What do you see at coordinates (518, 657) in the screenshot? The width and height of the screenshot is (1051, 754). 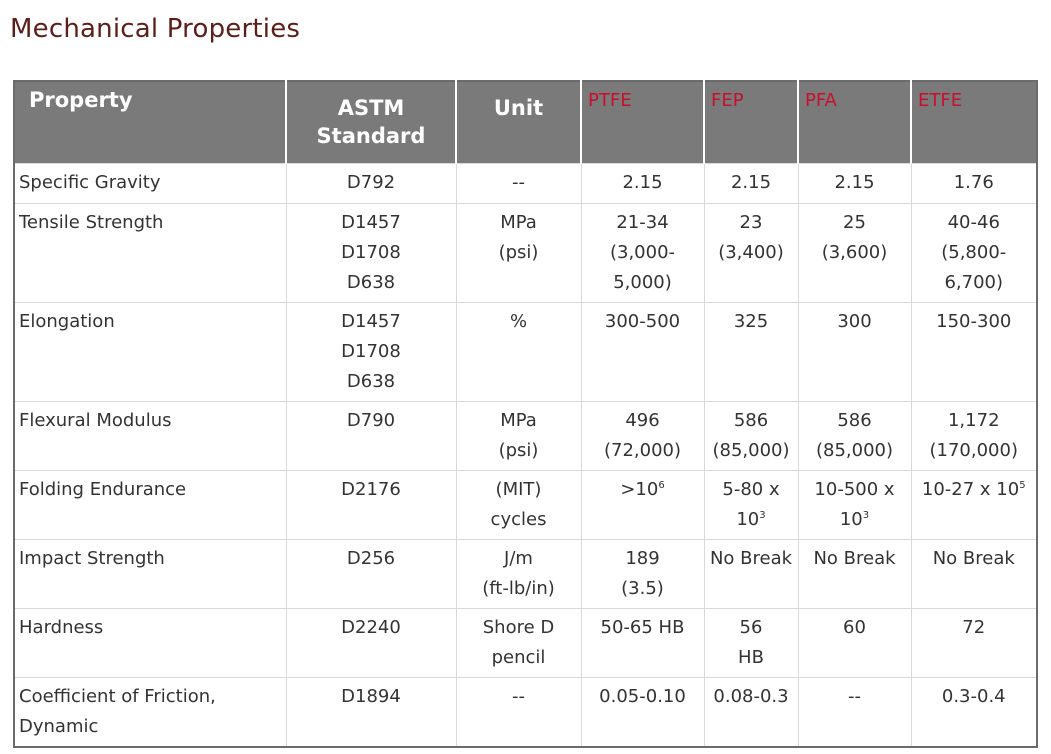 I see `cell-text: pencil` at bounding box center [518, 657].